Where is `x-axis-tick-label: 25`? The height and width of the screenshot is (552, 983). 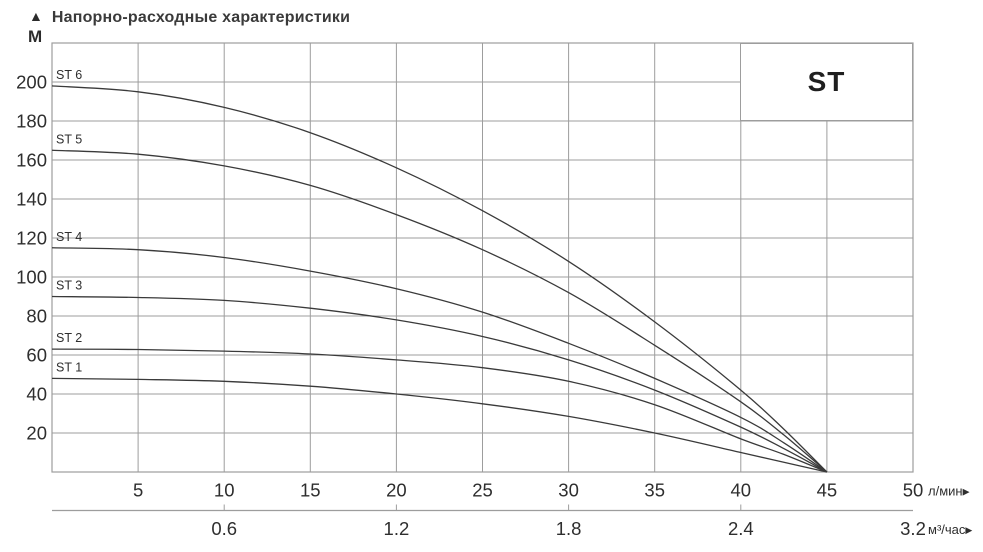 x-axis-tick-label: 25 is located at coordinates (482, 490).